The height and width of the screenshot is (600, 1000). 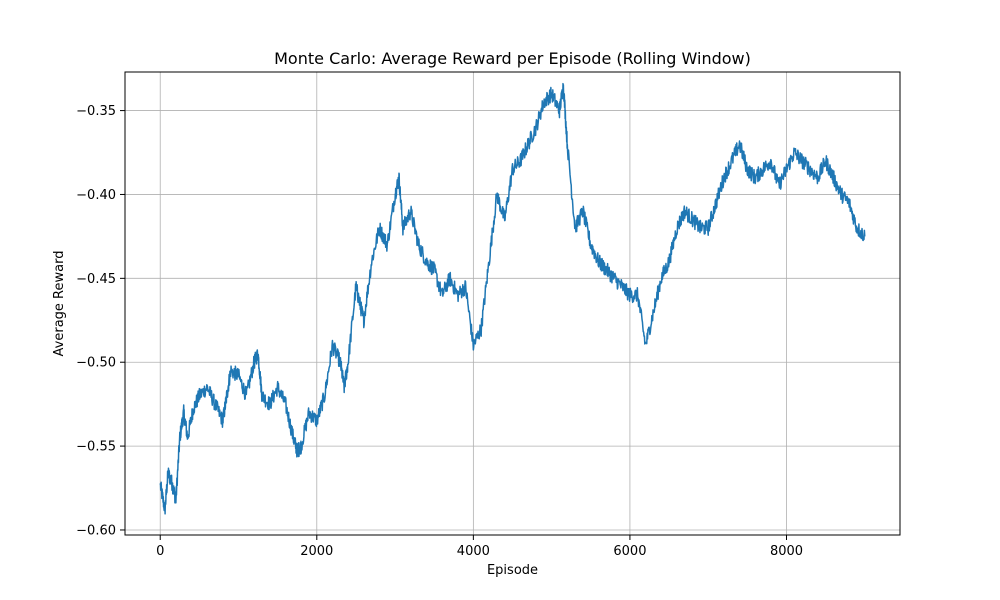 What do you see at coordinates (96, 111) in the screenshot?
I see `y-tick-label: −0.35` at bounding box center [96, 111].